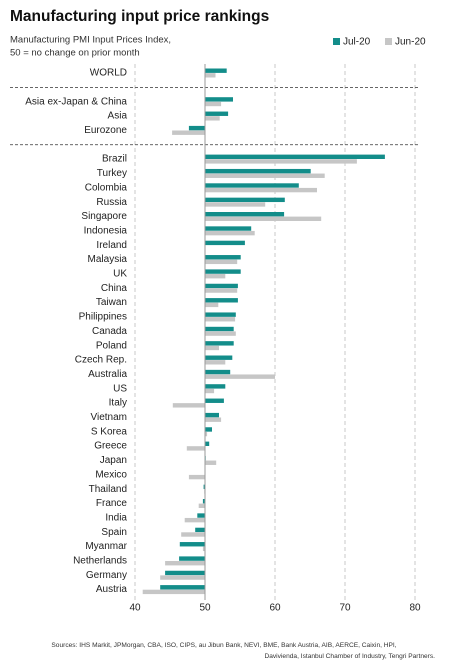  I want to click on y-tick-label: Mexico, so click(111, 474).